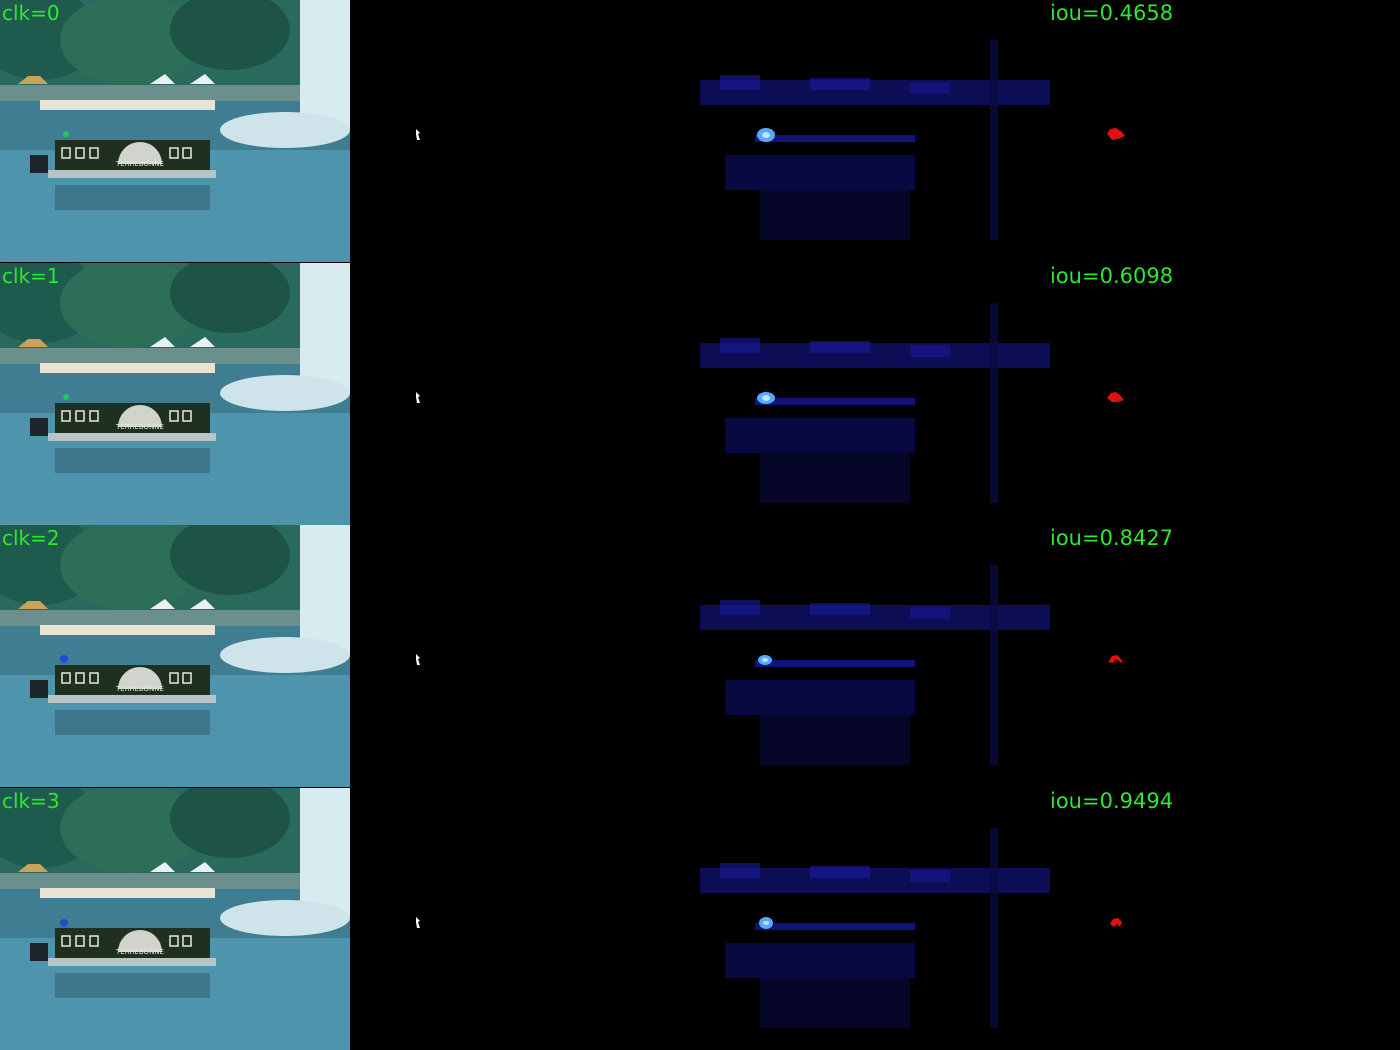 This screenshot has width=1400, height=1050. Describe the element at coordinates (1112, 800) in the screenshot. I see `iou-label: iou=0.9494` at that location.